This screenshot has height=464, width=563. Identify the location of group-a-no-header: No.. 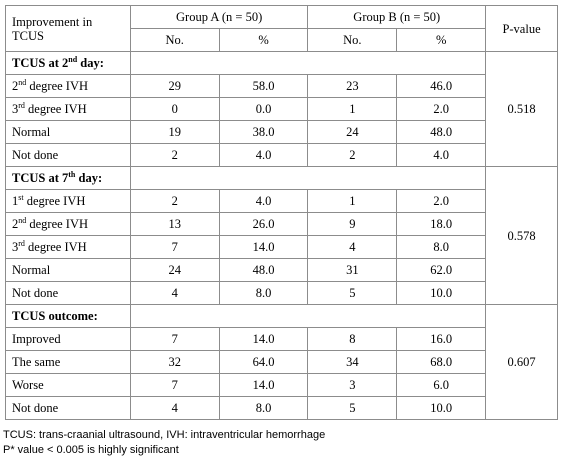
(174, 40).